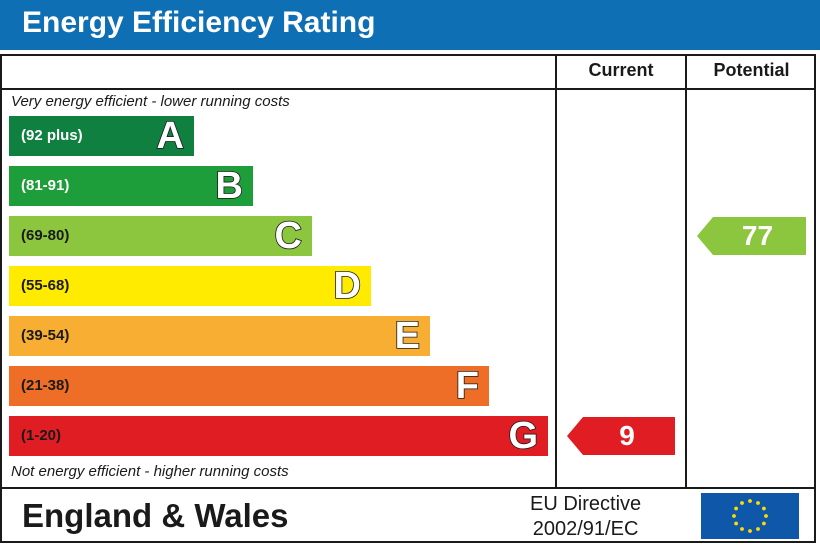 Image resolution: width=820 pixels, height=547 pixels. I want to click on band-letter: A, so click(170, 136).